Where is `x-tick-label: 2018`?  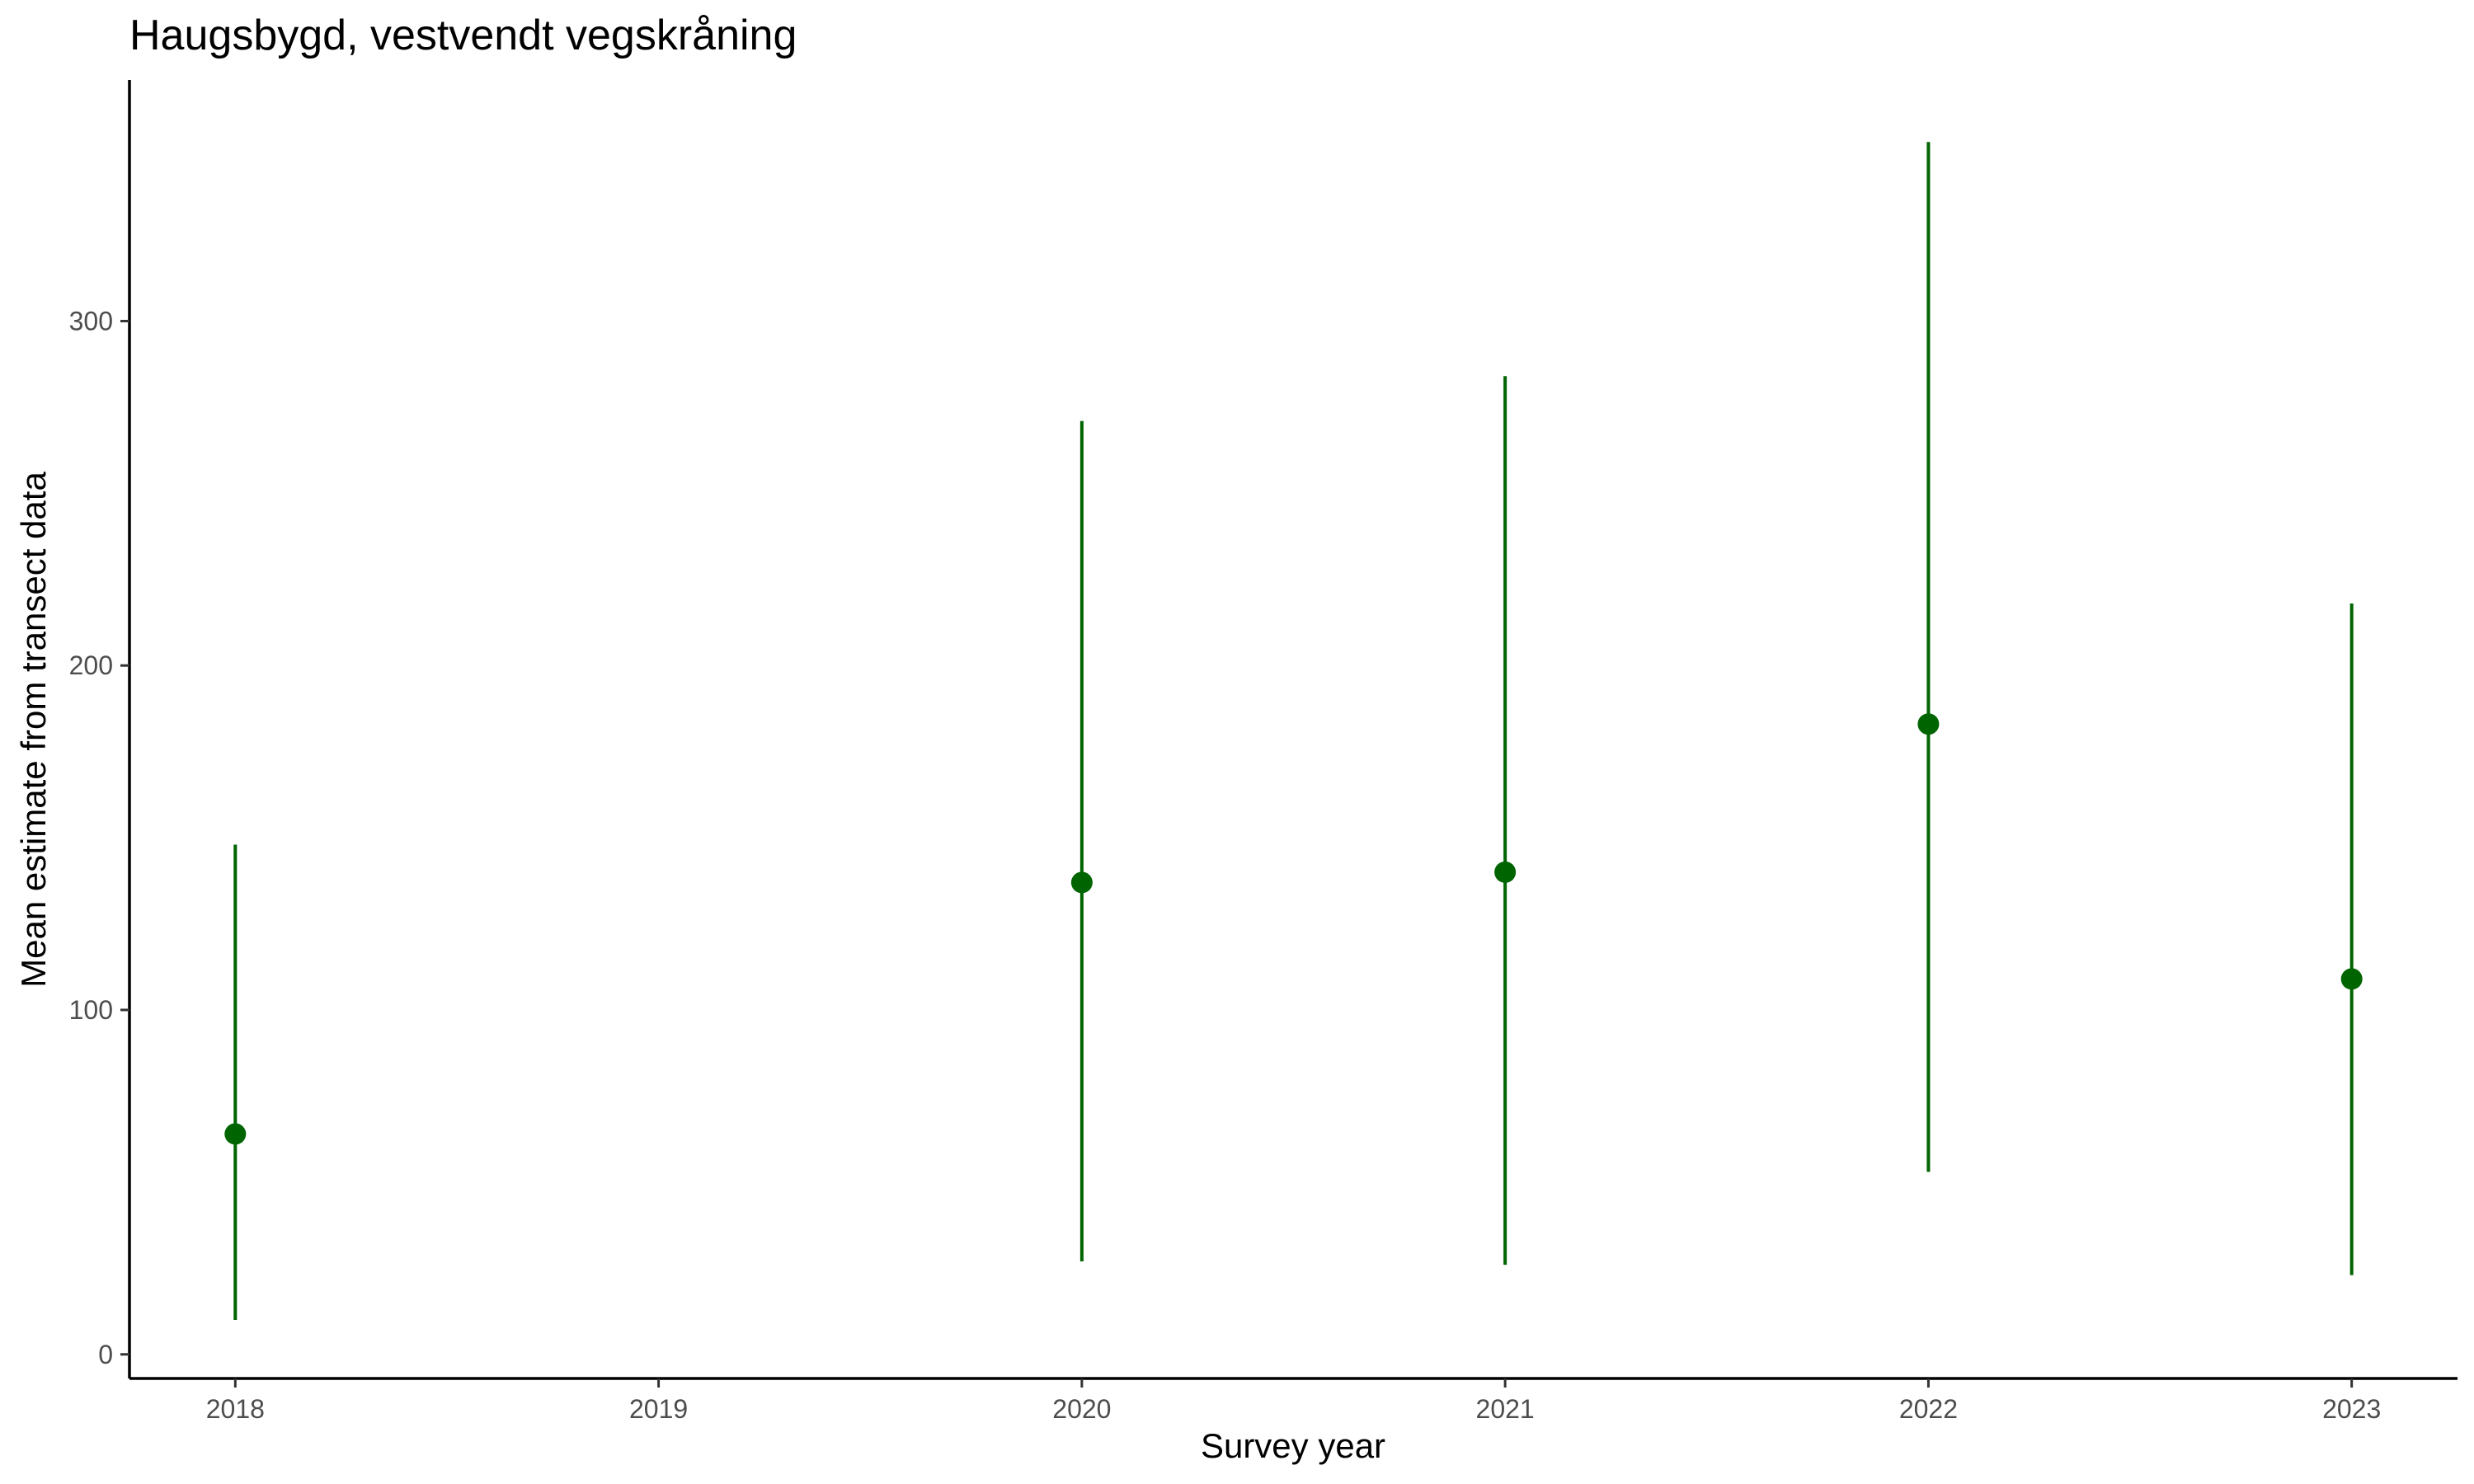
x-tick-label: 2018 is located at coordinates (235, 1409).